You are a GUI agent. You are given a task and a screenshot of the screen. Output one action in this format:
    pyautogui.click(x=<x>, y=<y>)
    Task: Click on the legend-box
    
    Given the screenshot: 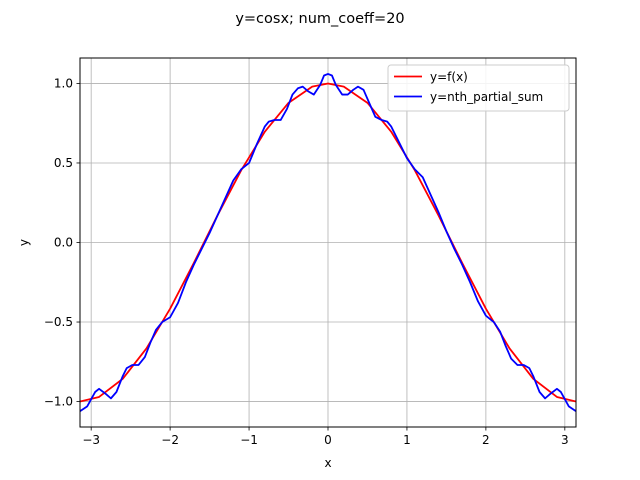 What is the action you would take?
    pyautogui.click(x=478, y=88)
    